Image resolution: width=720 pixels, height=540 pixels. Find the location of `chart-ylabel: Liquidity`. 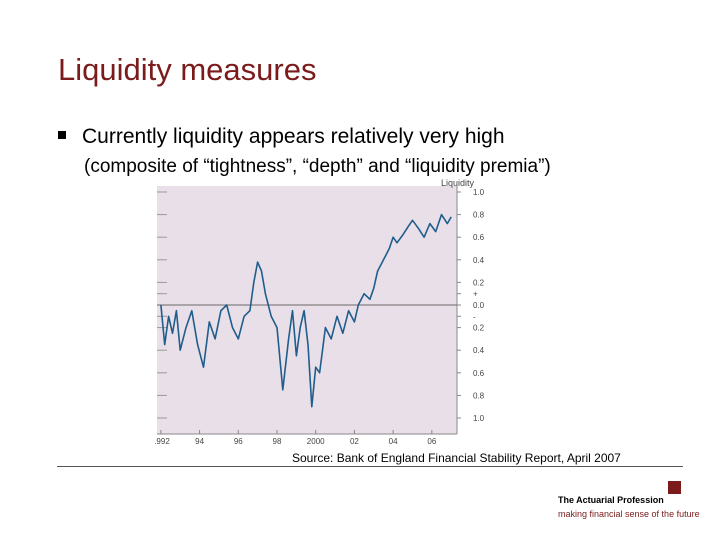

chart-ylabel: Liquidity is located at coordinates (458, 183).